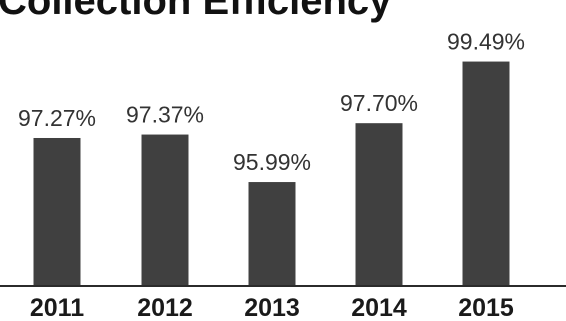 This screenshot has height=321, width=566. What do you see at coordinates (196, 11) in the screenshot?
I see `chart-title: Collection Efficiency` at bounding box center [196, 11].